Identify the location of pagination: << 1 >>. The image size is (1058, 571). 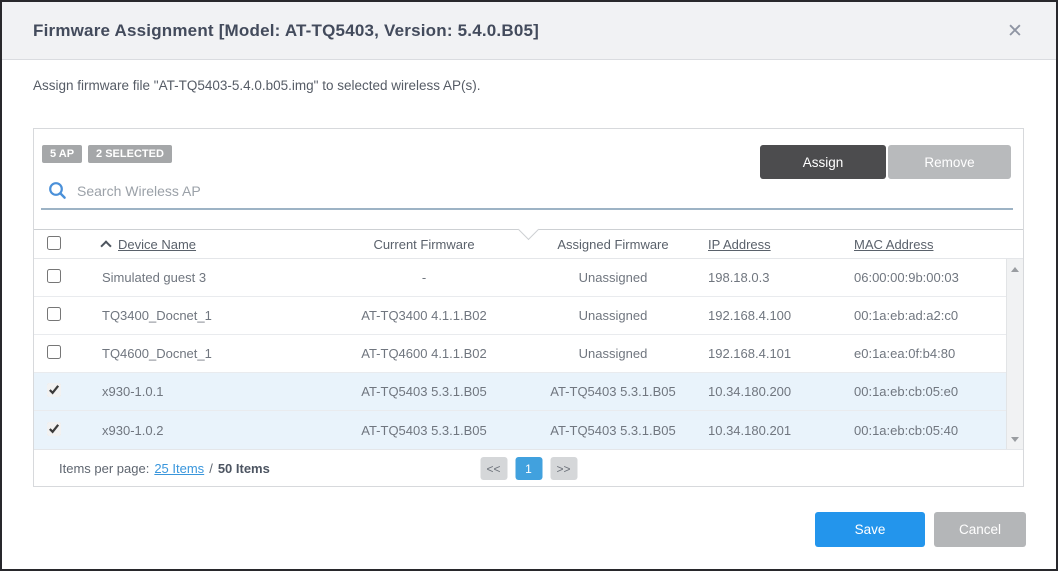
(528, 468).